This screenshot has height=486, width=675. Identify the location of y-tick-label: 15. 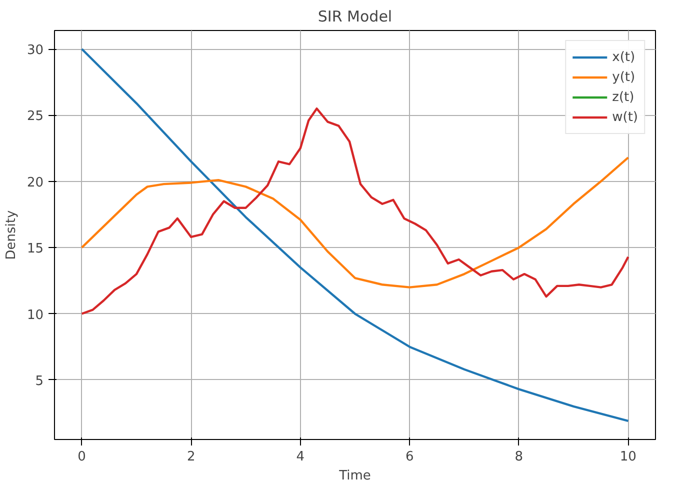
(35, 249).